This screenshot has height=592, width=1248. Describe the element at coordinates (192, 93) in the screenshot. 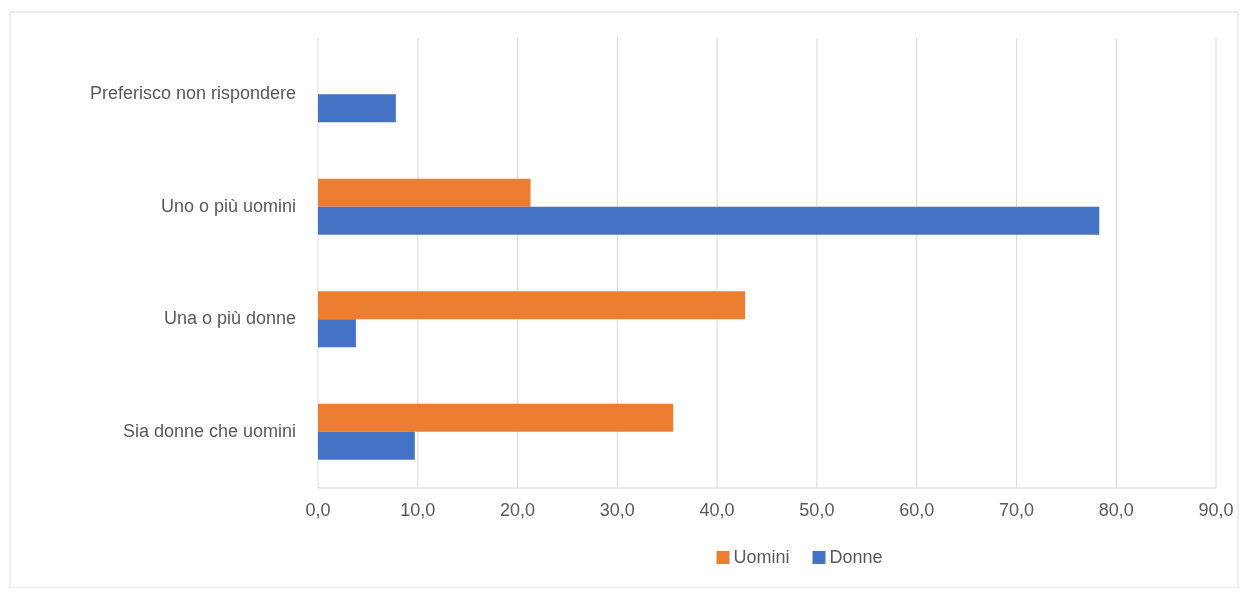

I see `y-tick-label: Preferisco non rispondere` at that location.